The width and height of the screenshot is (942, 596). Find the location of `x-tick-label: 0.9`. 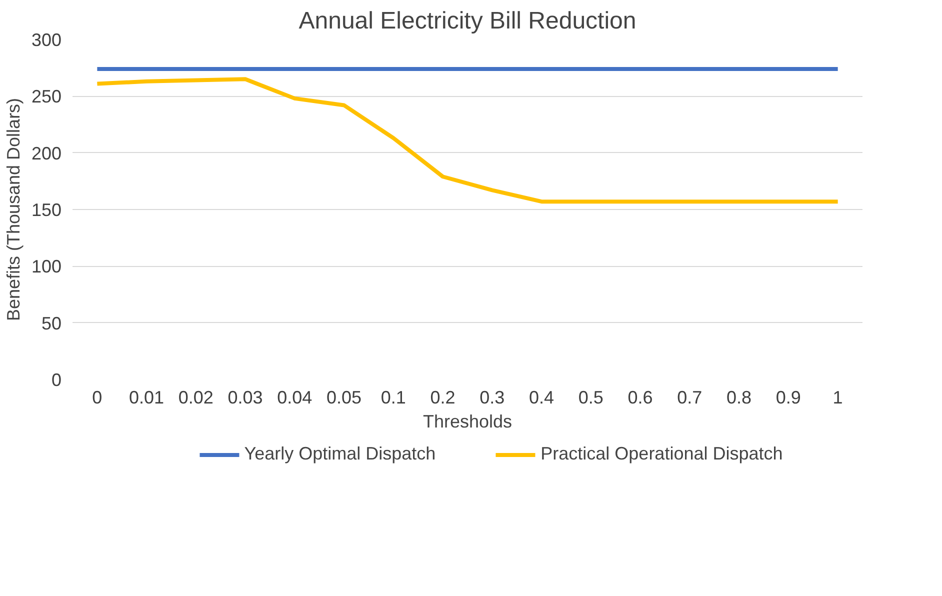

x-tick-label: 0.9 is located at coordinates (788, 398).